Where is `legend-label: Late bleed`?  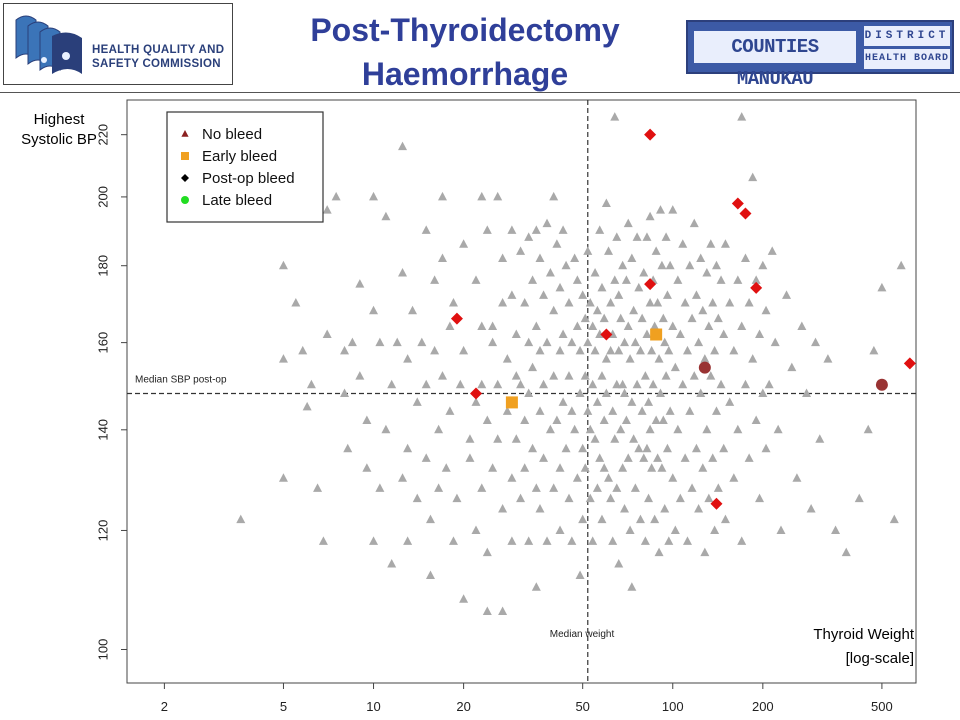
legend-label: Late bleed is located at coordinates (237, 200).